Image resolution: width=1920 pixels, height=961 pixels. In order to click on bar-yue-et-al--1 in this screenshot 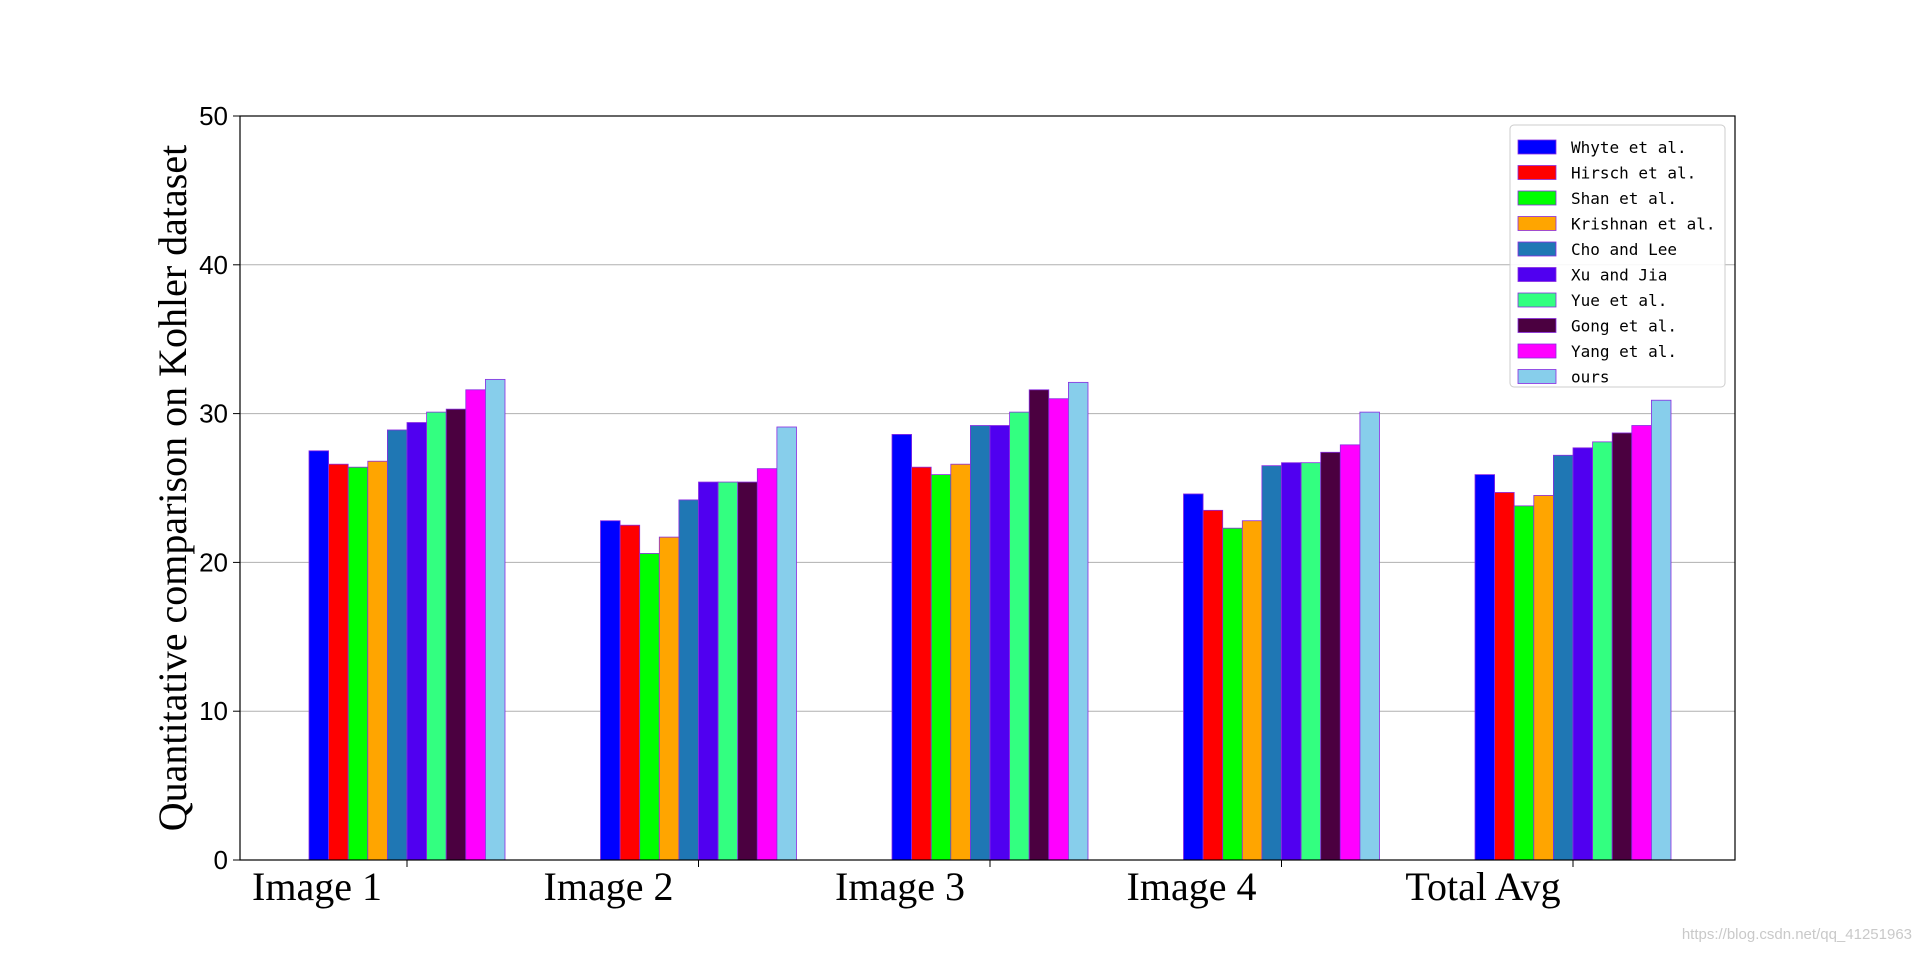, I will do `click(728, 671)`.